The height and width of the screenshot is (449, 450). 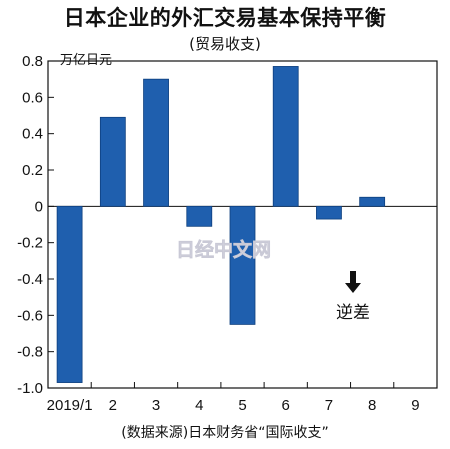 I want to click on down-arrow-icon, so click(x=353, y=282).